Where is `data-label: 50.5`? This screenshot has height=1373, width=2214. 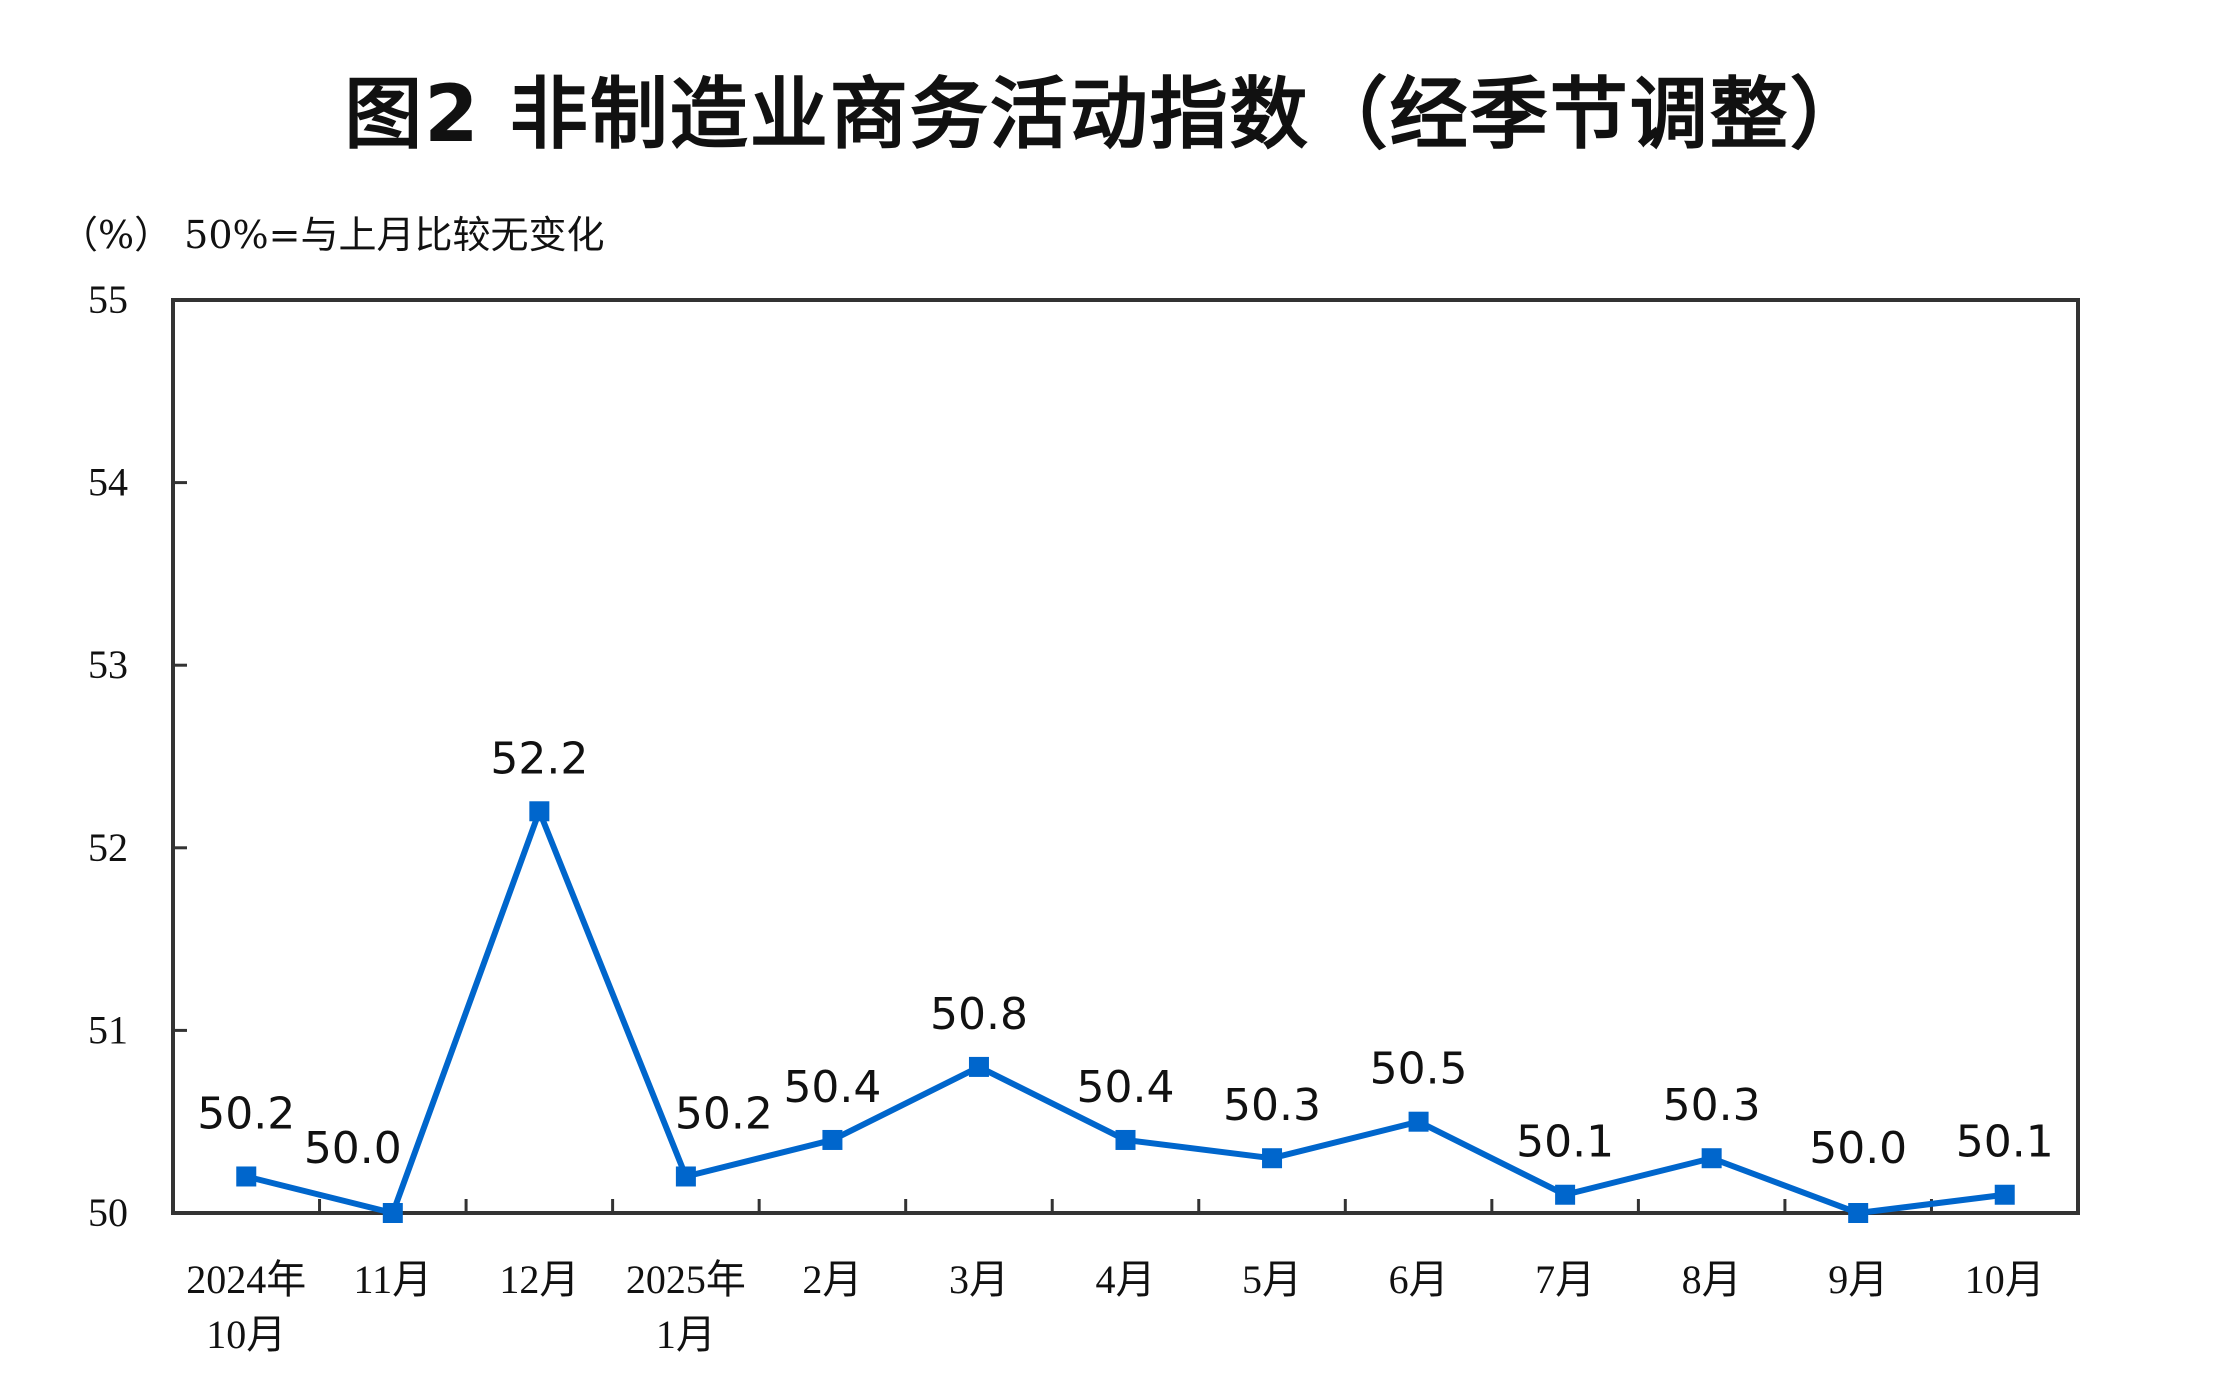 data-label: 50.5 is located at coordinates (1419, 1069).